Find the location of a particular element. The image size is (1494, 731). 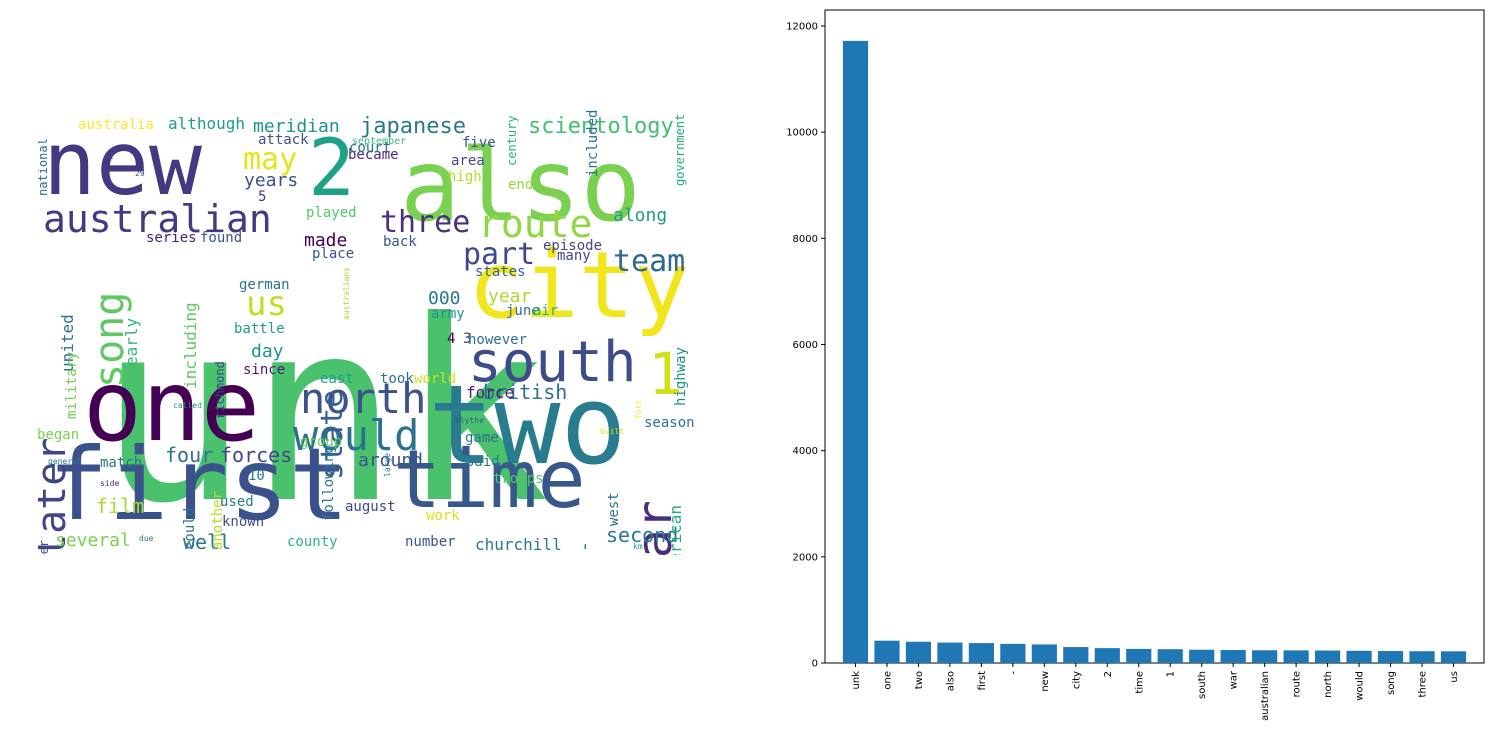

cloud-word: year is located at coordinates (510, 296).